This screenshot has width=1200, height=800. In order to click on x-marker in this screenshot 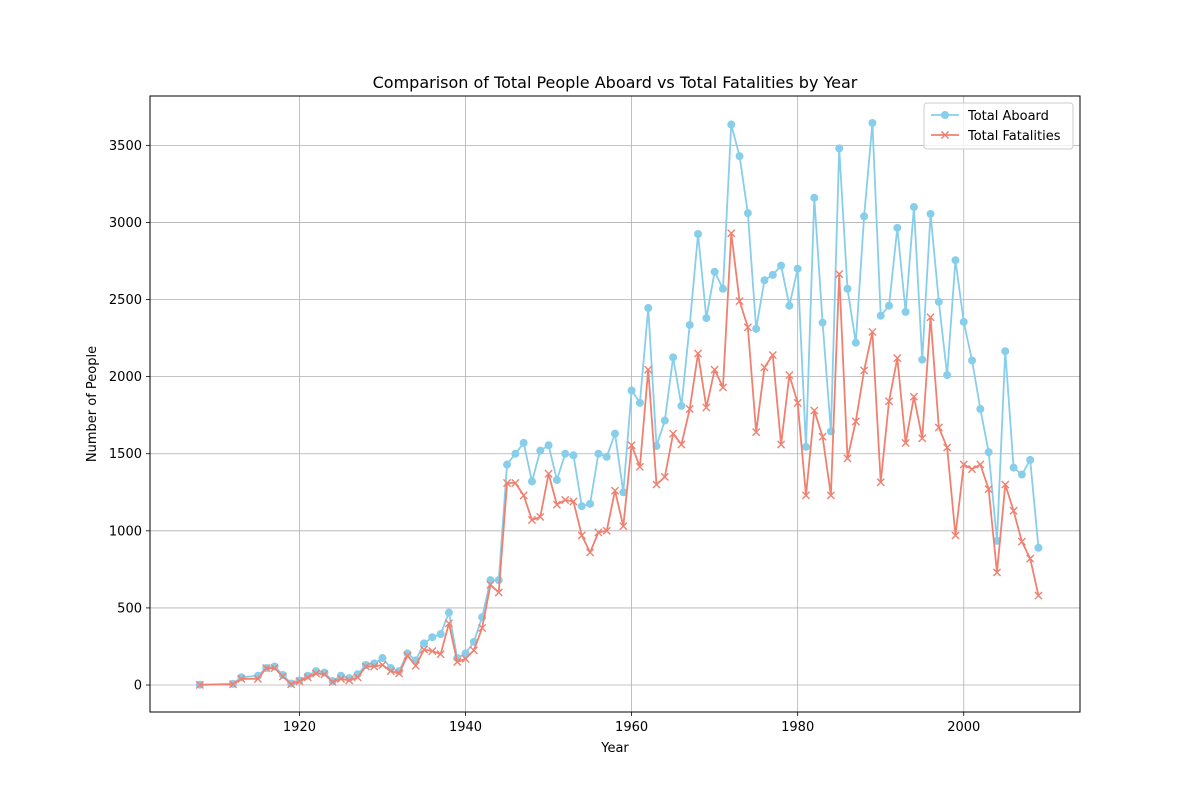, I will do `click(945, 135)`.